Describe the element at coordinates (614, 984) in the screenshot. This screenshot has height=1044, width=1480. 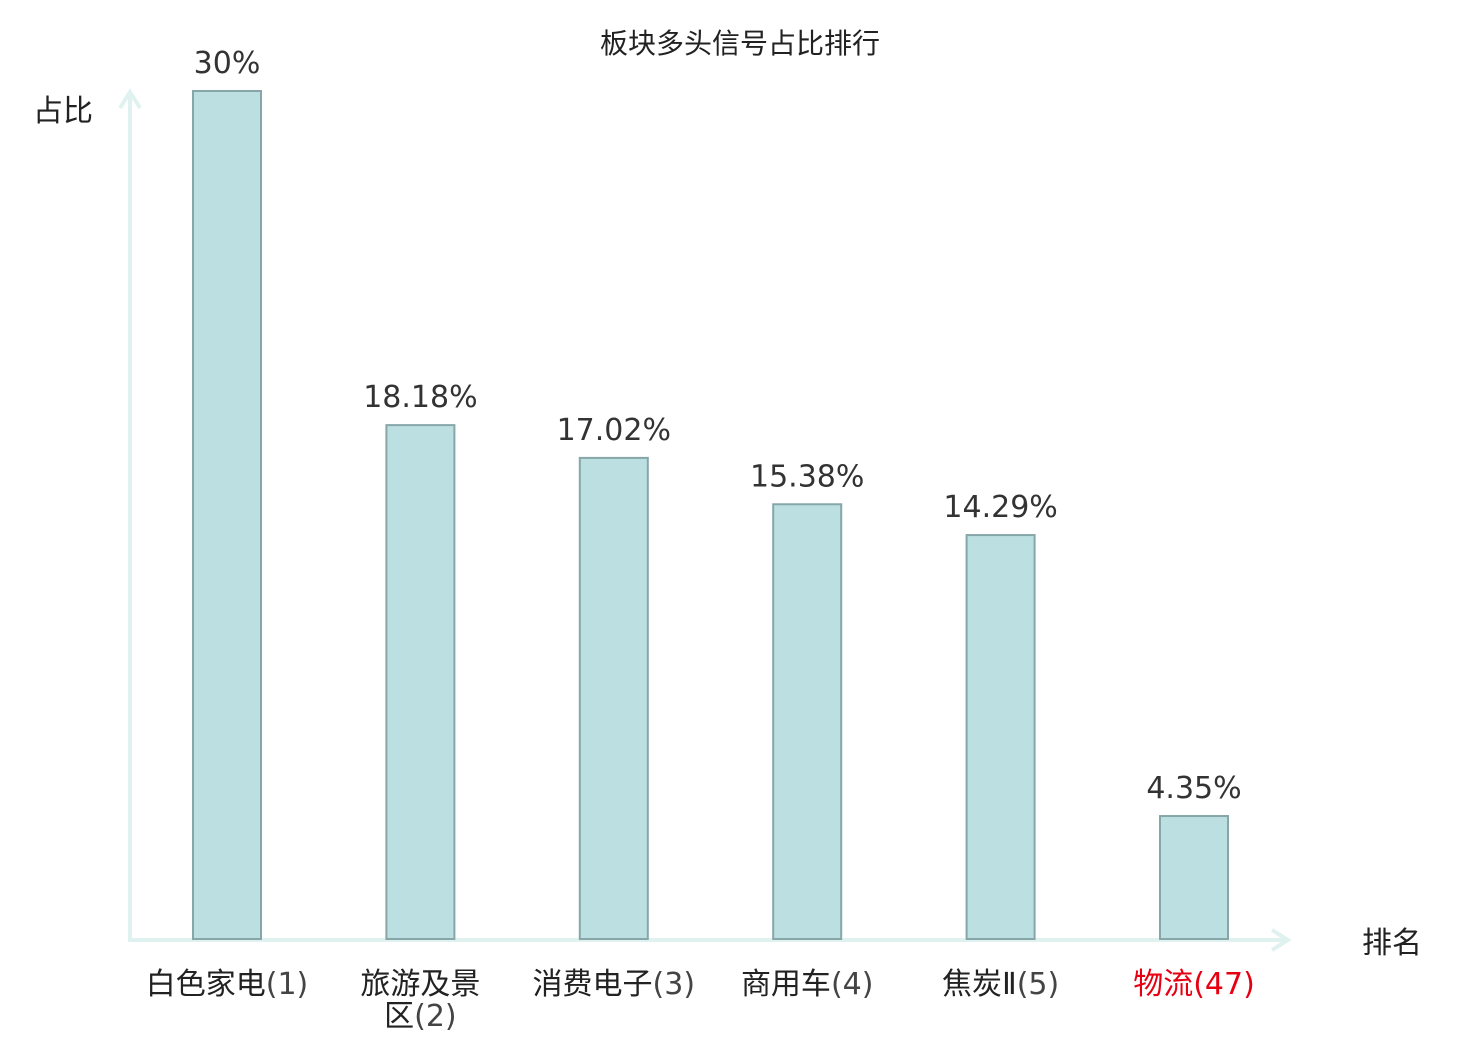
I see `category-label: 消费电子(3)` at that location.